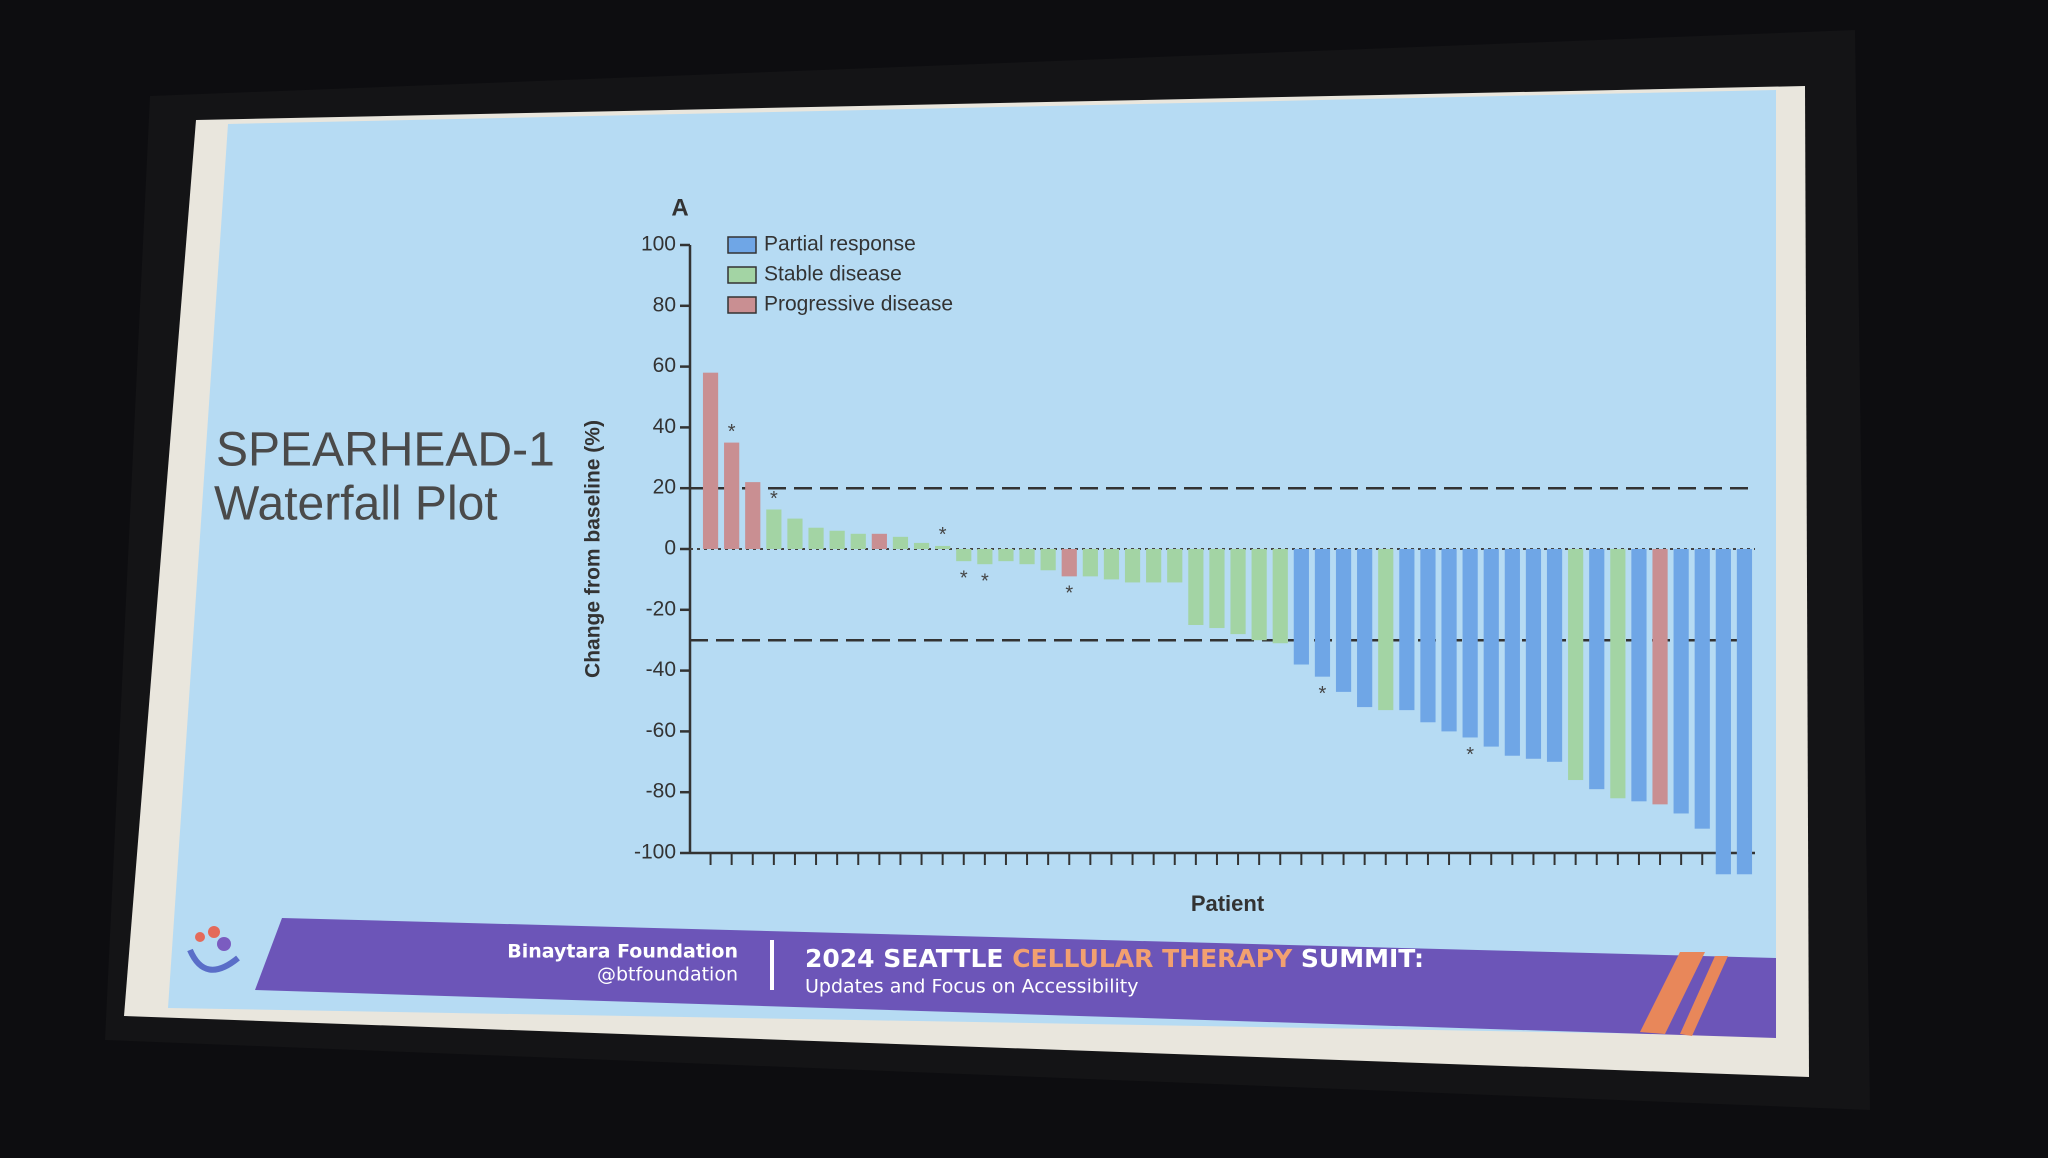  I want to click on y-tick-label: -60, so click(661, 730).